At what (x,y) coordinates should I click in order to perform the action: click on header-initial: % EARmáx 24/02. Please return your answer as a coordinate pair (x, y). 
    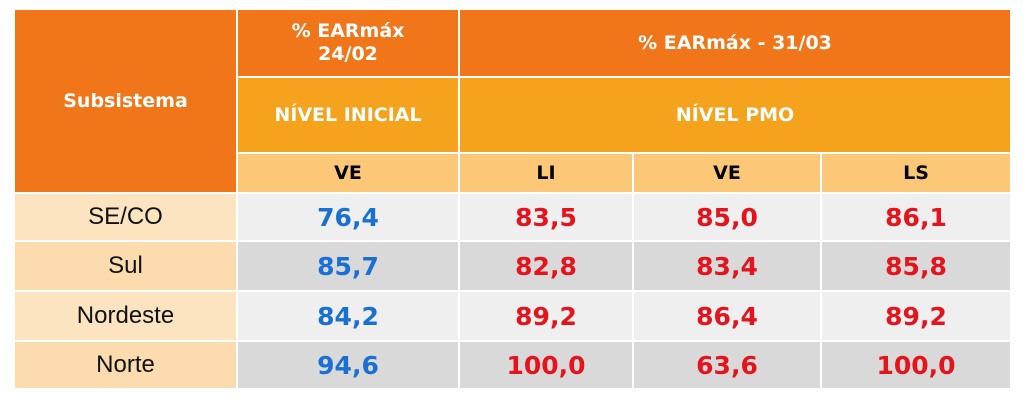
    Looking at the image, I should click on (348, 43).